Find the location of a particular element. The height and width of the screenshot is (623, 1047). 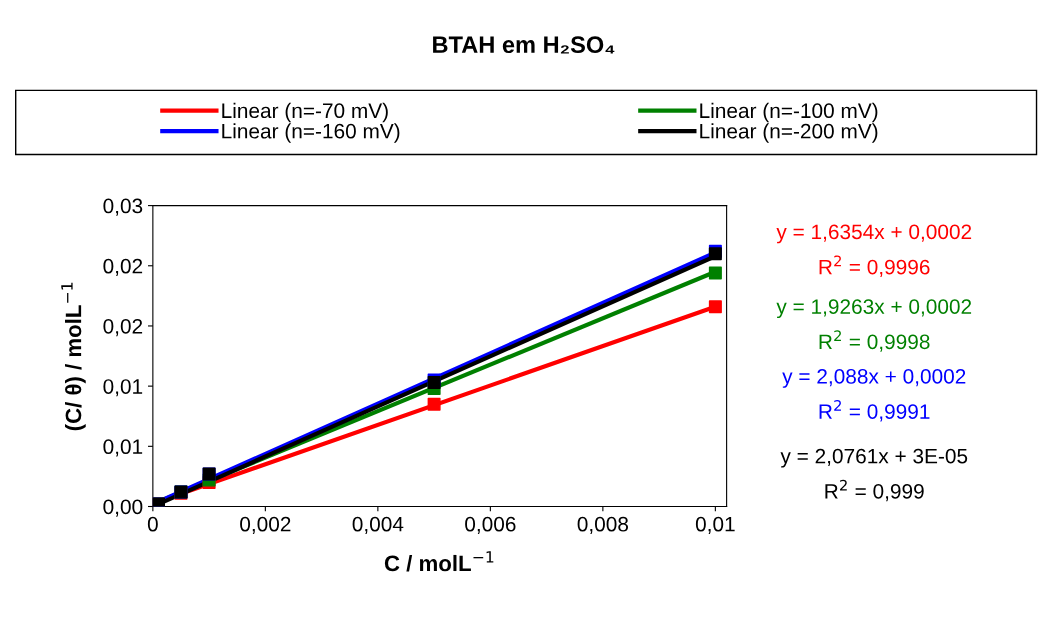

x-axis-title: C / molL$^{−1}$ is located at coordinates (439, 561).